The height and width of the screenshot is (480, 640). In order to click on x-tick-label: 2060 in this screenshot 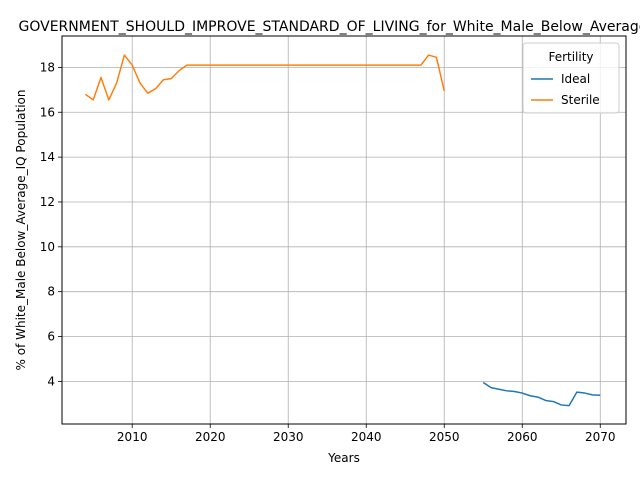, I will do `click(522, 437)`.